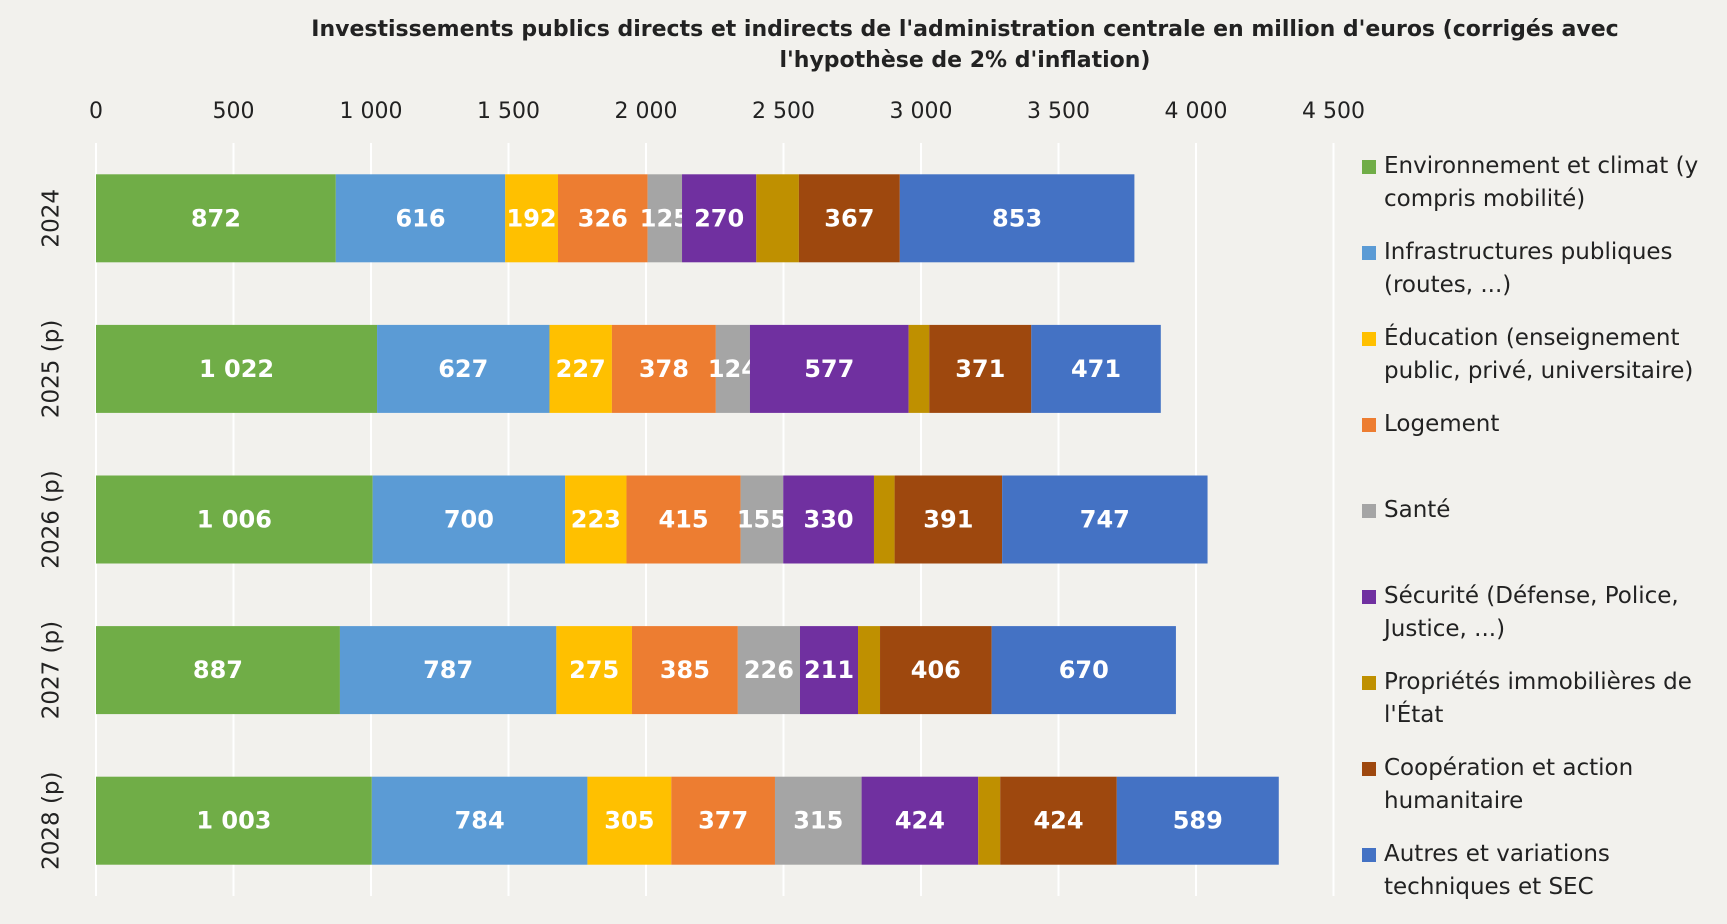 The image size is (1727, 924). I want to click on legend-item: Sécurité (Défense, Police, Justice, ...), so click(1544, 613).